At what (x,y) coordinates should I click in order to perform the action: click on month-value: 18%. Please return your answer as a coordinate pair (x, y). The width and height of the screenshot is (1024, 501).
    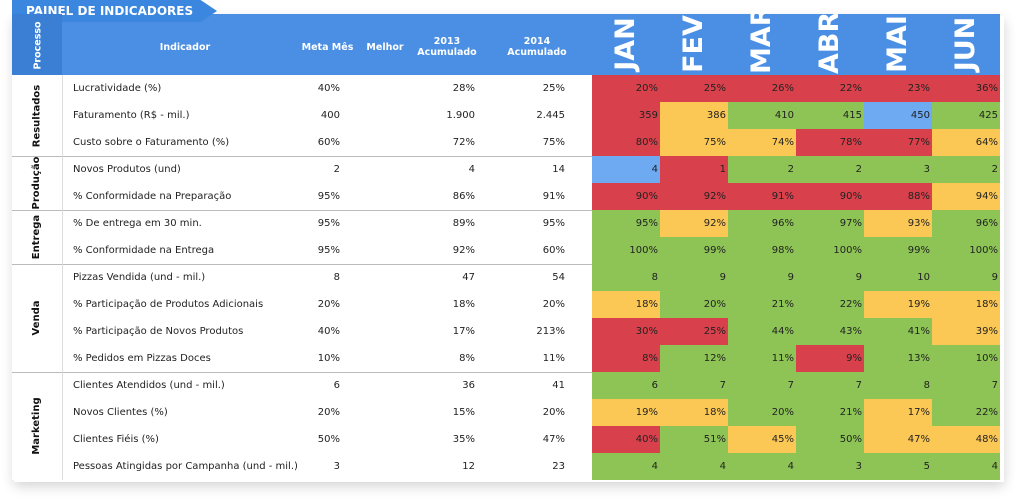
    Looking at the image, I should click on (646, 304).